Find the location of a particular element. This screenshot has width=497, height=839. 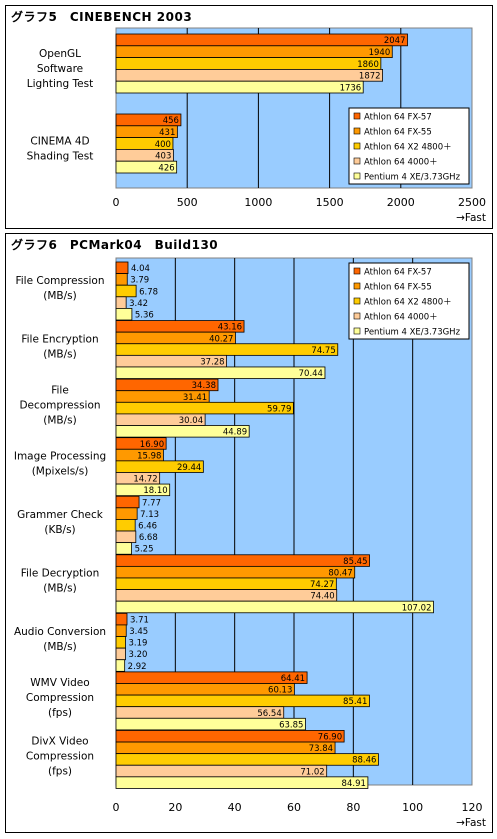

axis-label: →Fast is located at coordinates (471, 823).